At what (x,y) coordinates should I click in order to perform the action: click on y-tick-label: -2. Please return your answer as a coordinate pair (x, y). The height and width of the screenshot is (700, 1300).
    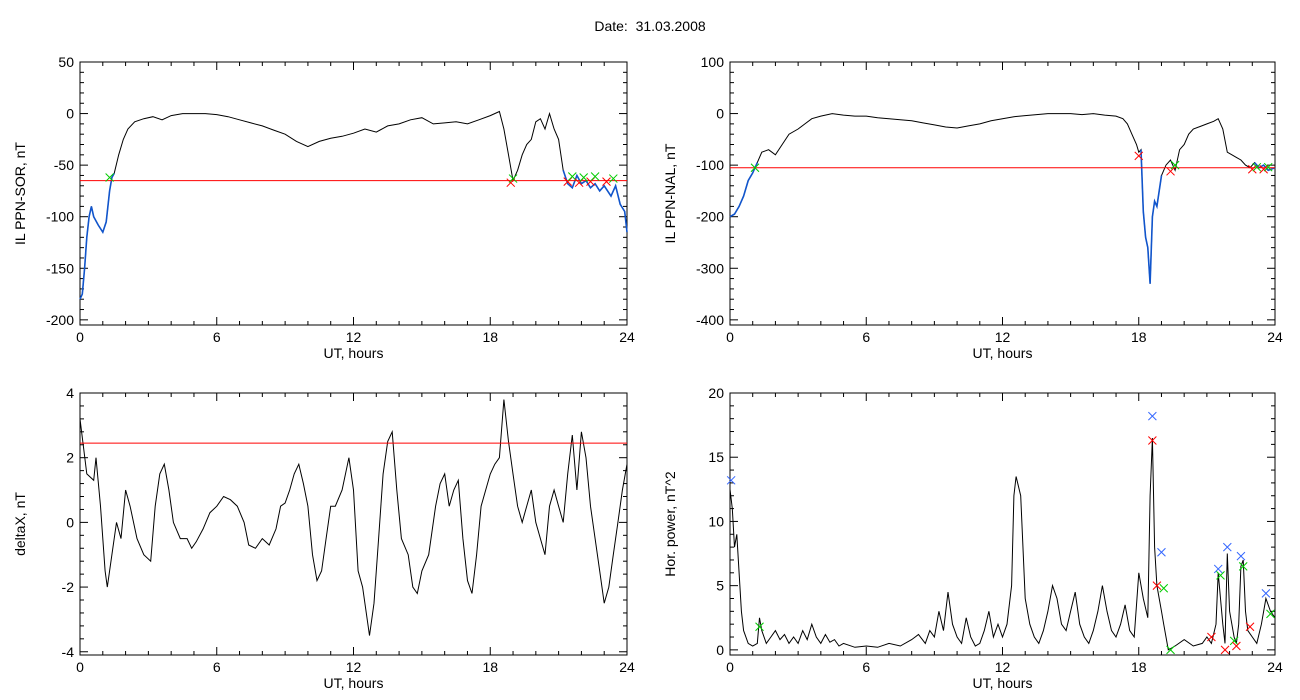
    Looking at the image, I should click on (68, 587).